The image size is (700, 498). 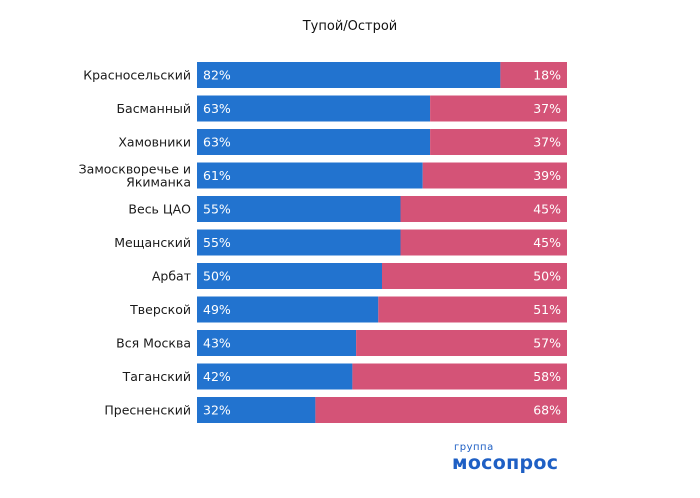 What do you see at coordinates (152, 242) in the screenshot?
I see `category-label: Мещанский` at bounding box center [152, 242].